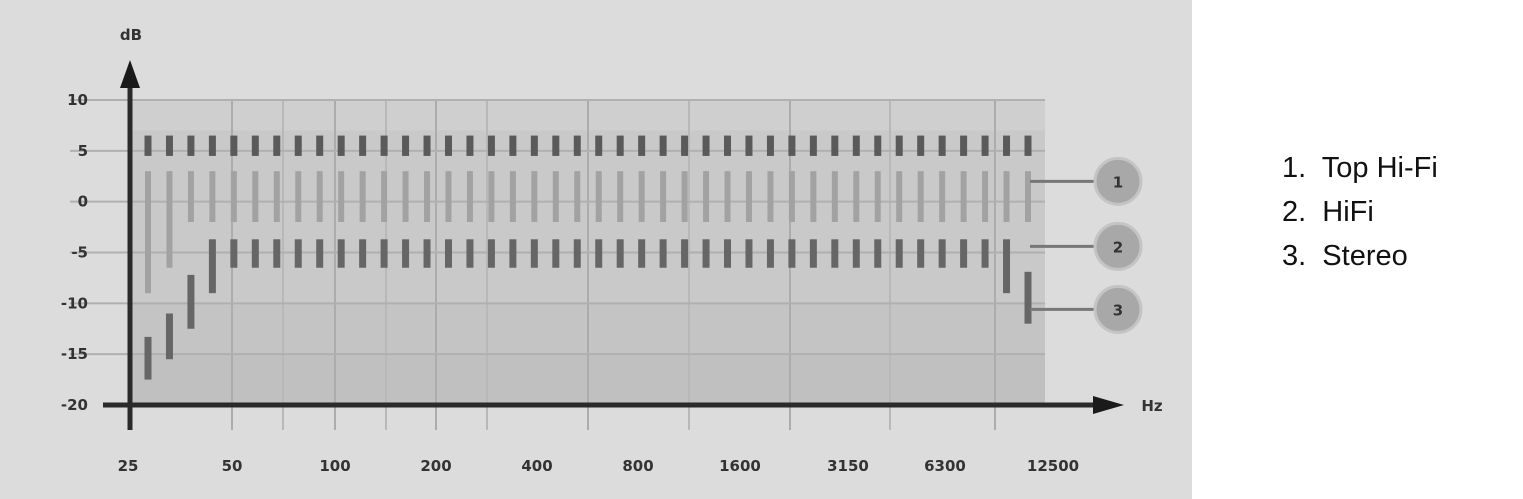 The image size is (1523, 499). What do you see at coordinates (79, 253) in the screenshot?
I see `y-tick-label: -5` at bounding box center [79, 253].